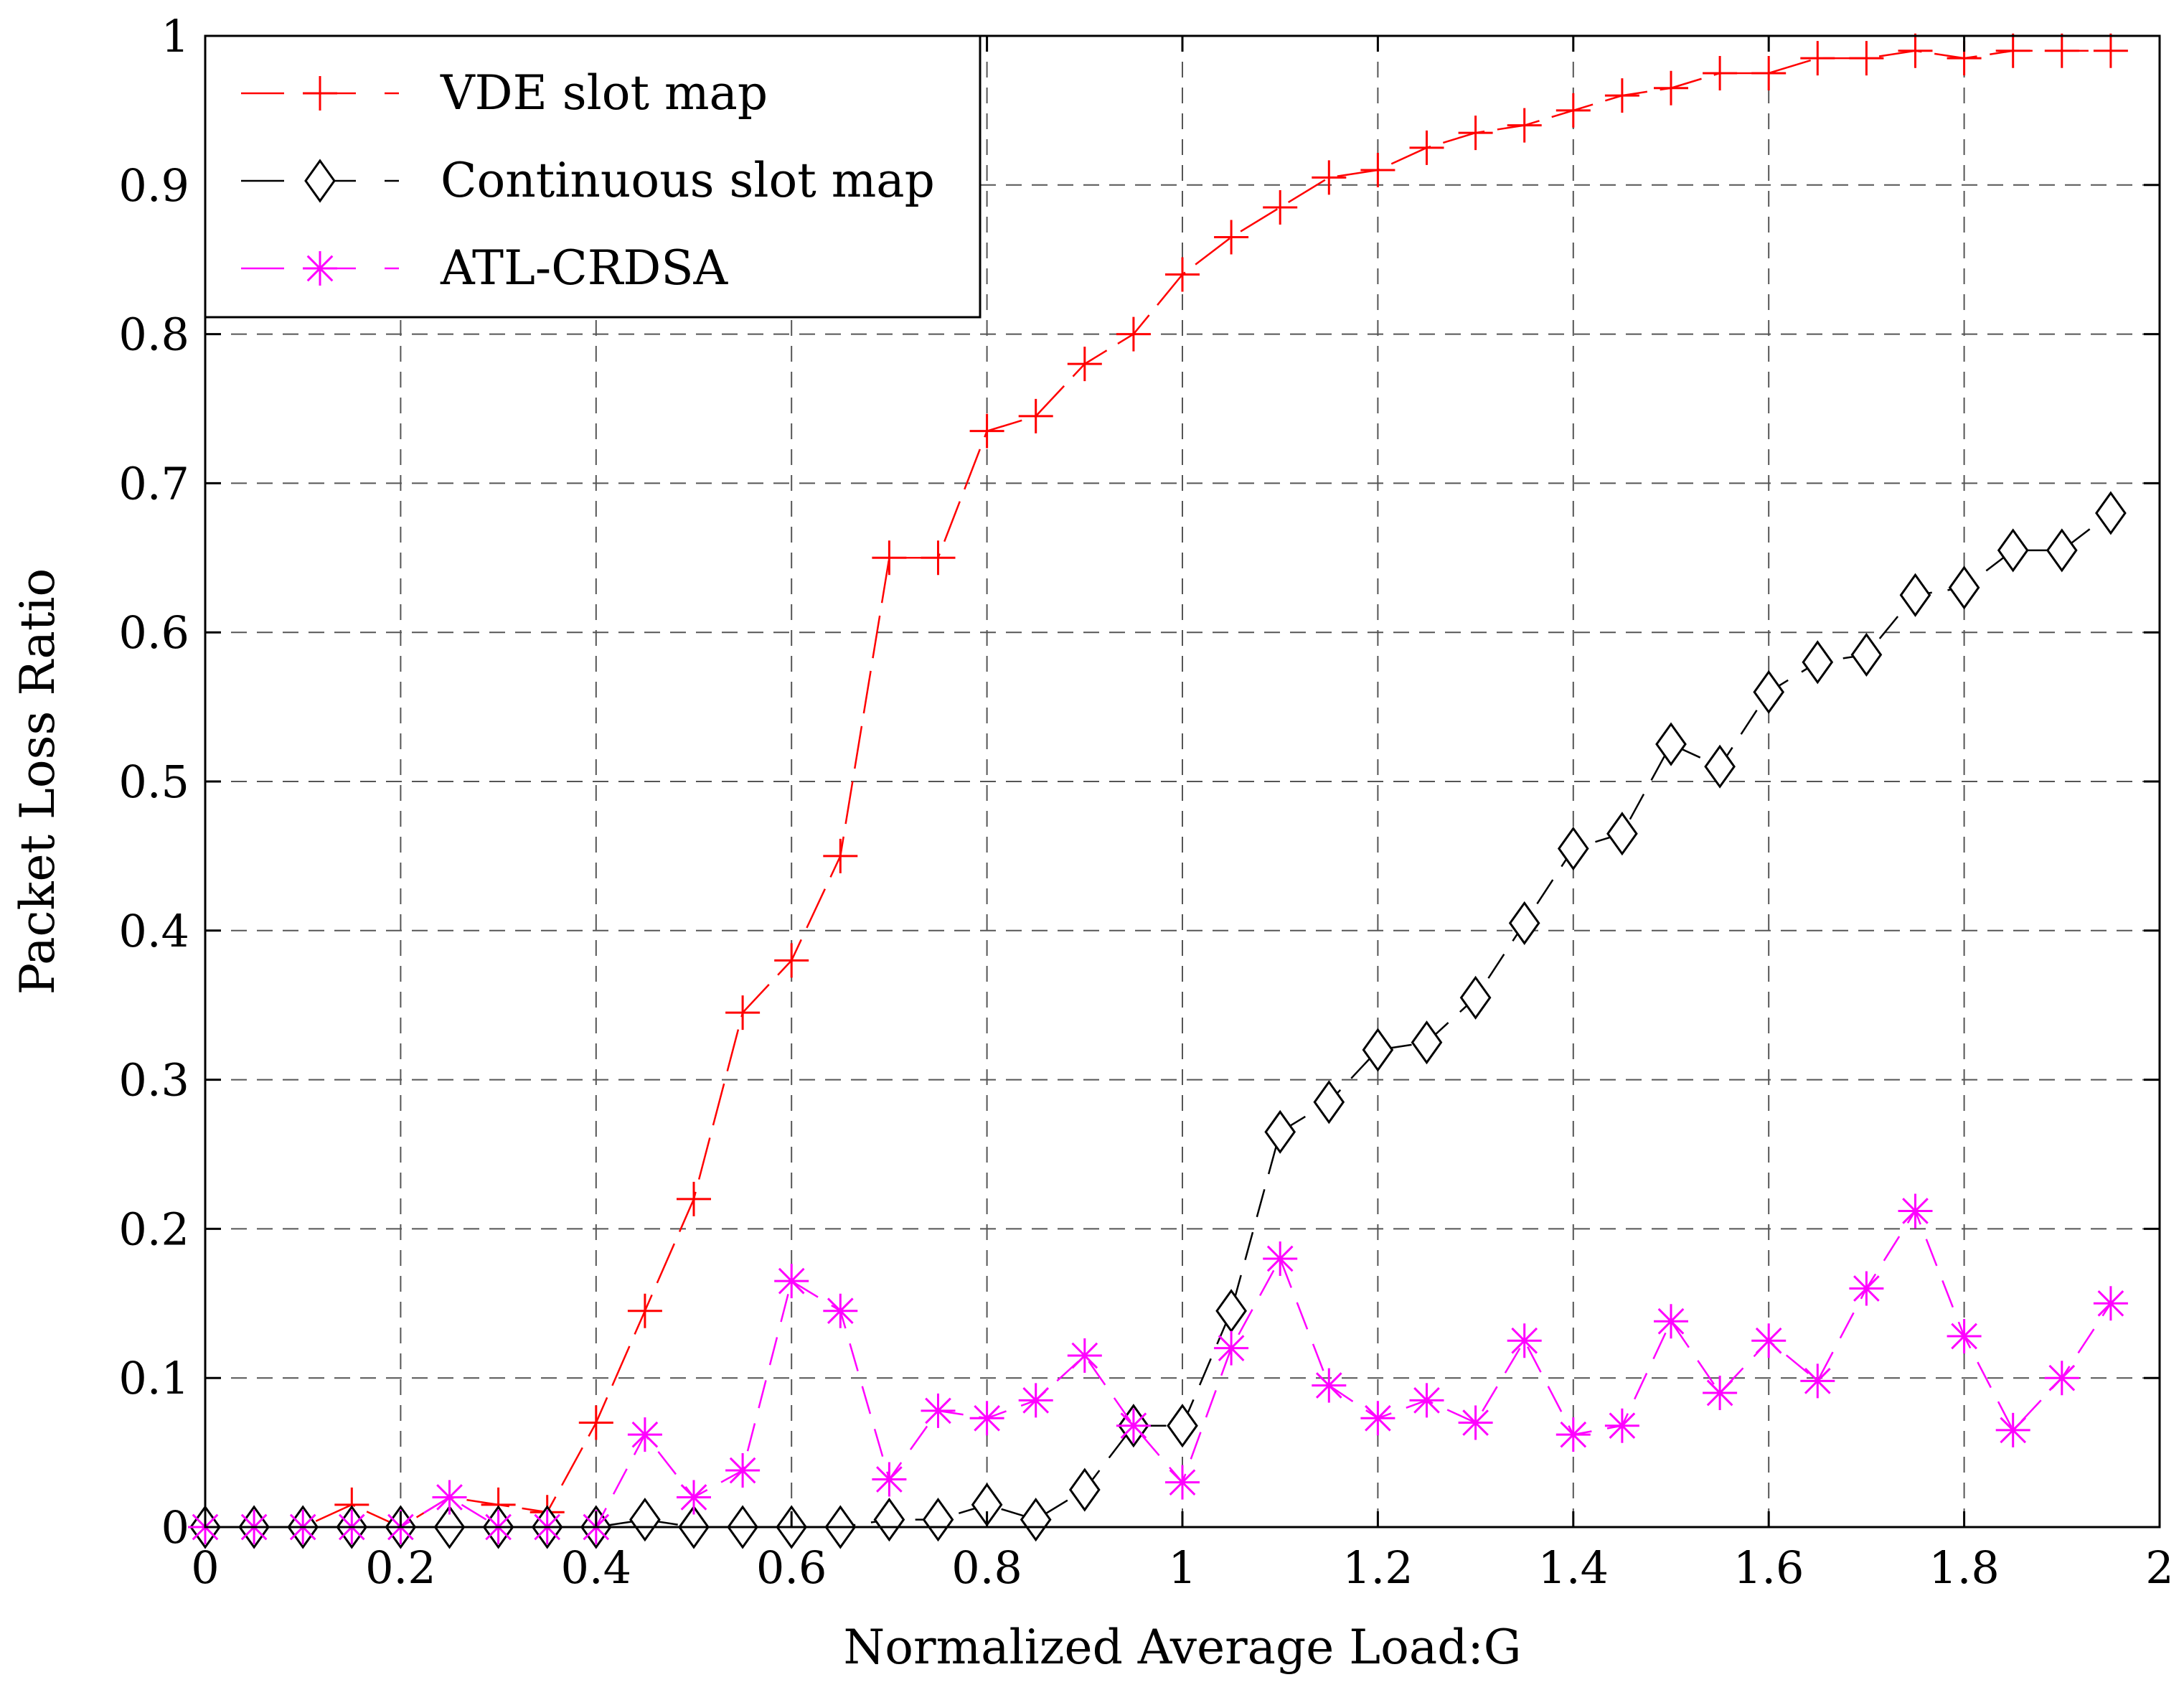  What do you see at coordinates (1964, 1568) in the screenshot?
I see `x-tick-label: 1.8` at bounding box center [1964, 1568].